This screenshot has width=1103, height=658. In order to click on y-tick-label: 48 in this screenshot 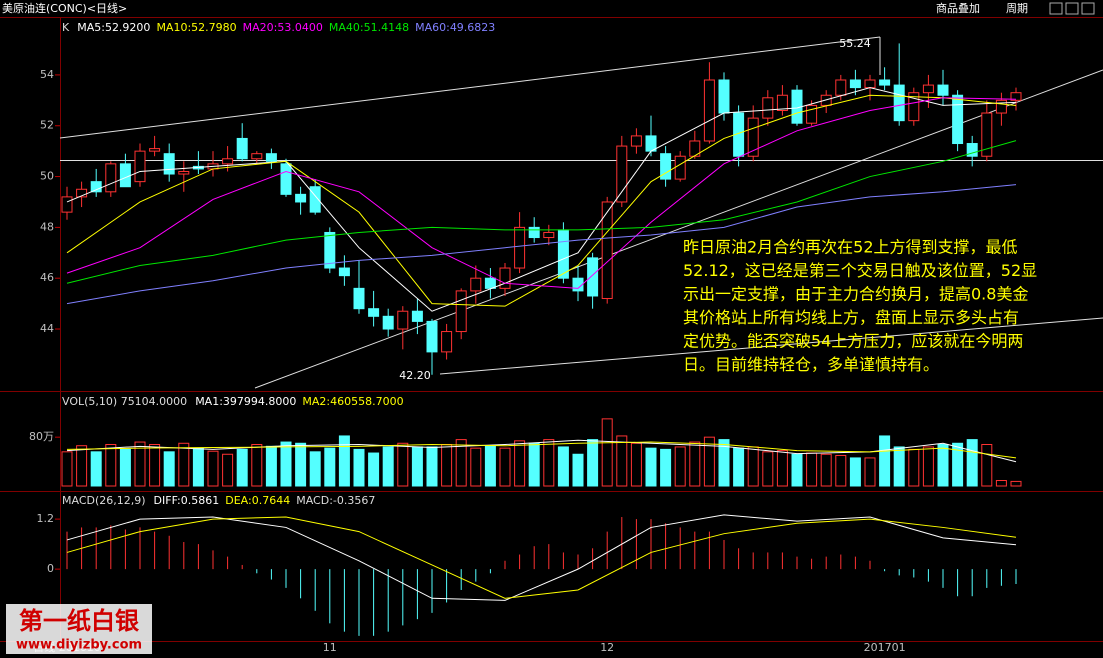, I will do `click(47, 226)`.